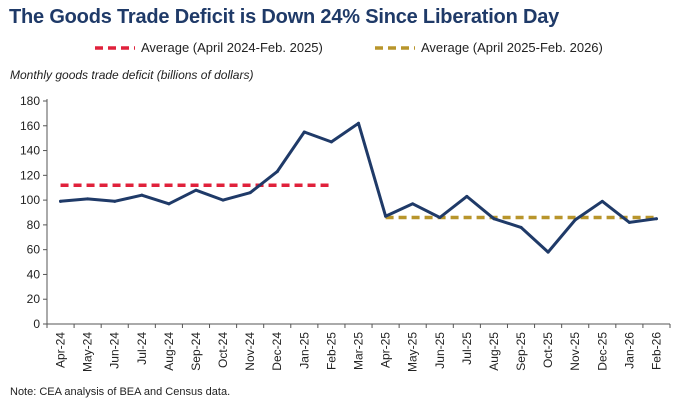 The height and width of the screenshot is (408, 680). I want to click on y-tick-label: 20, so click(34, 299).